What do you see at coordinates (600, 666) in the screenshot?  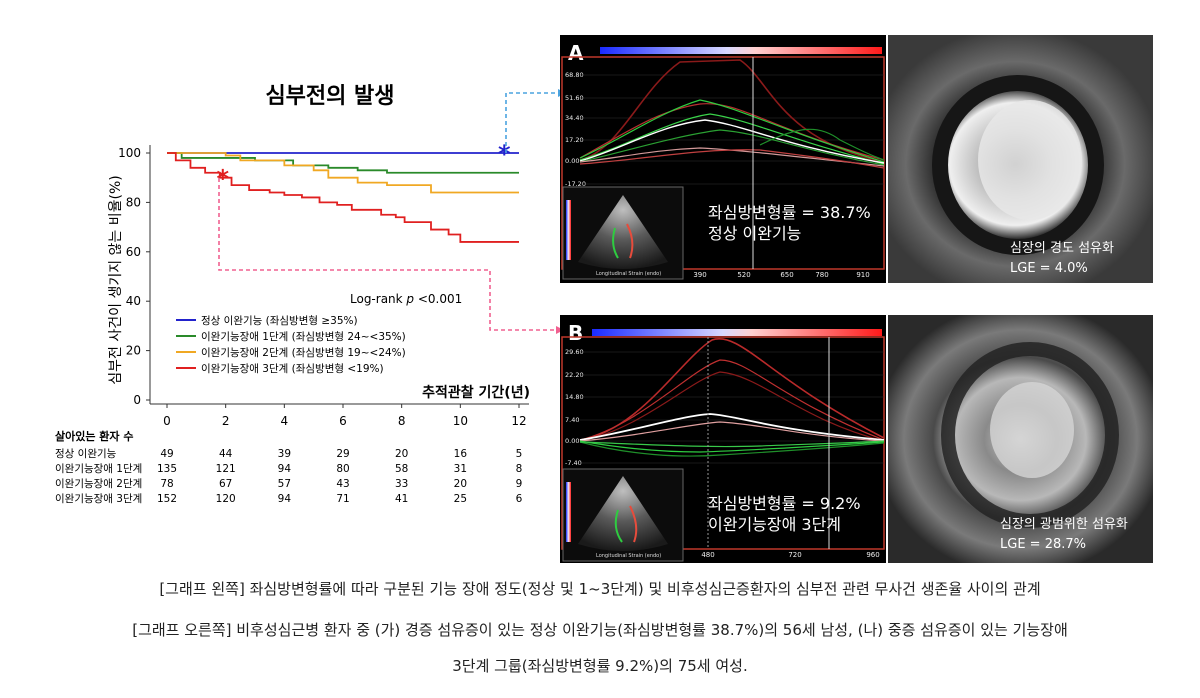 I see `caption-line-3: 3단계 그룹(좌심방변형률 9.2%)의 75세 여성.` at bounding box center [600, 666].